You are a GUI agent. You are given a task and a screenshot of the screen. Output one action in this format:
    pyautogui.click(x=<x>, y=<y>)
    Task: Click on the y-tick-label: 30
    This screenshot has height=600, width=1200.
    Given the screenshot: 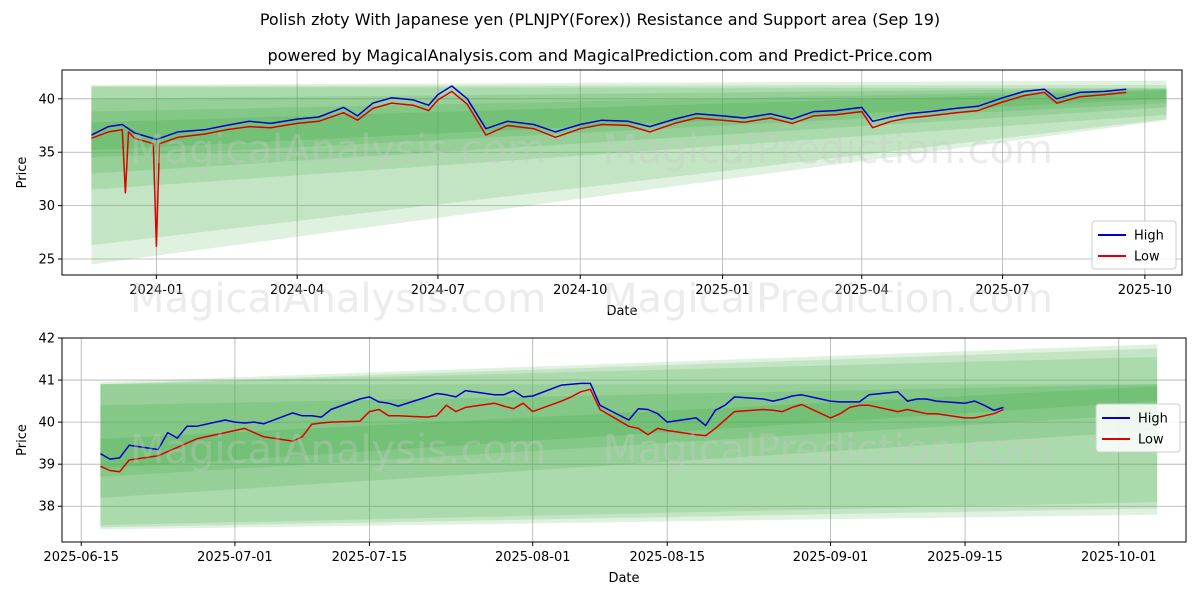 What is the action you would take?
    pyautogui.click(x=46, y=206)
    